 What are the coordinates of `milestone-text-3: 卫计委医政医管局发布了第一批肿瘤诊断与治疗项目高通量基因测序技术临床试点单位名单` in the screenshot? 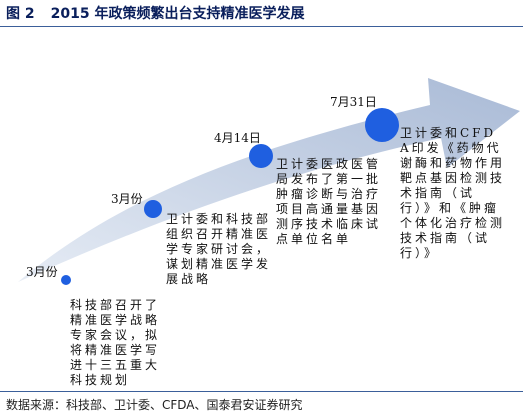 It's located at (329, 201).